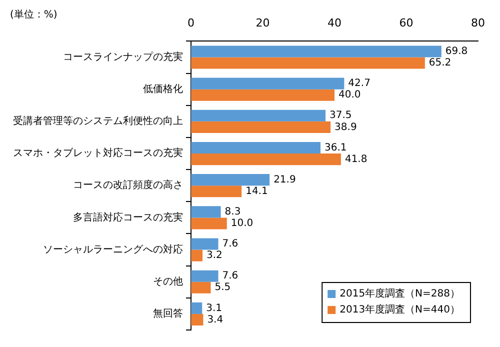 Image resolution: width=500 pixels, height=347 pixels. What do you see at coordinates (400, 310) in the screenshot?
I see `legend-label: 2013年度調査（N=440）` at bounding box center [400, 310].